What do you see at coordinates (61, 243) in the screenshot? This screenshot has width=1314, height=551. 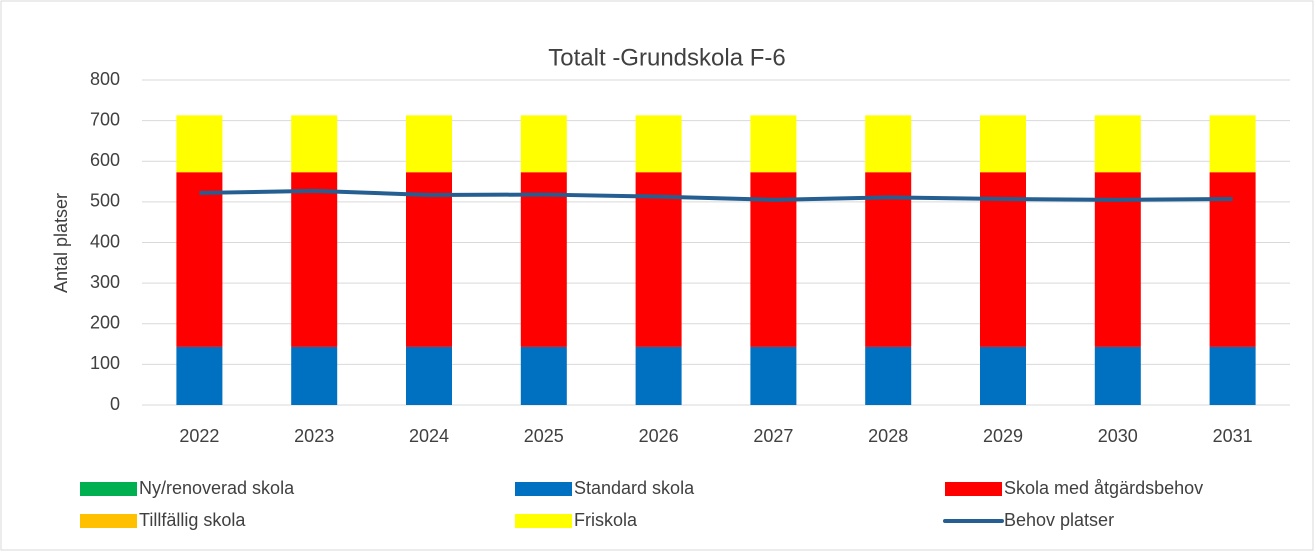 I see `y-axis-label: Antal platser` at bounding box center [61, 243].